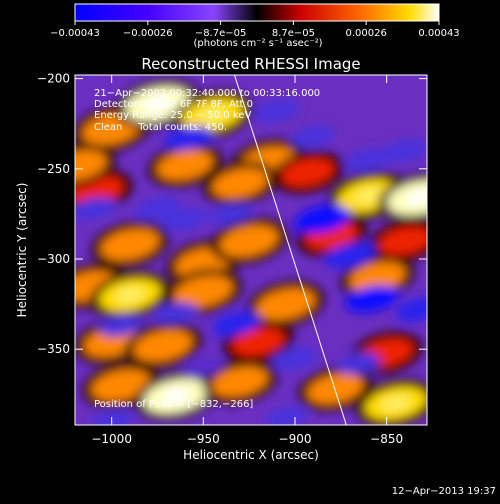 The width and height of the screenshot is (500, 504). I want to click on info-line-time: 21−Apr−2002 00:32:40.000 to 00:33:16.000, so click(207, 93).